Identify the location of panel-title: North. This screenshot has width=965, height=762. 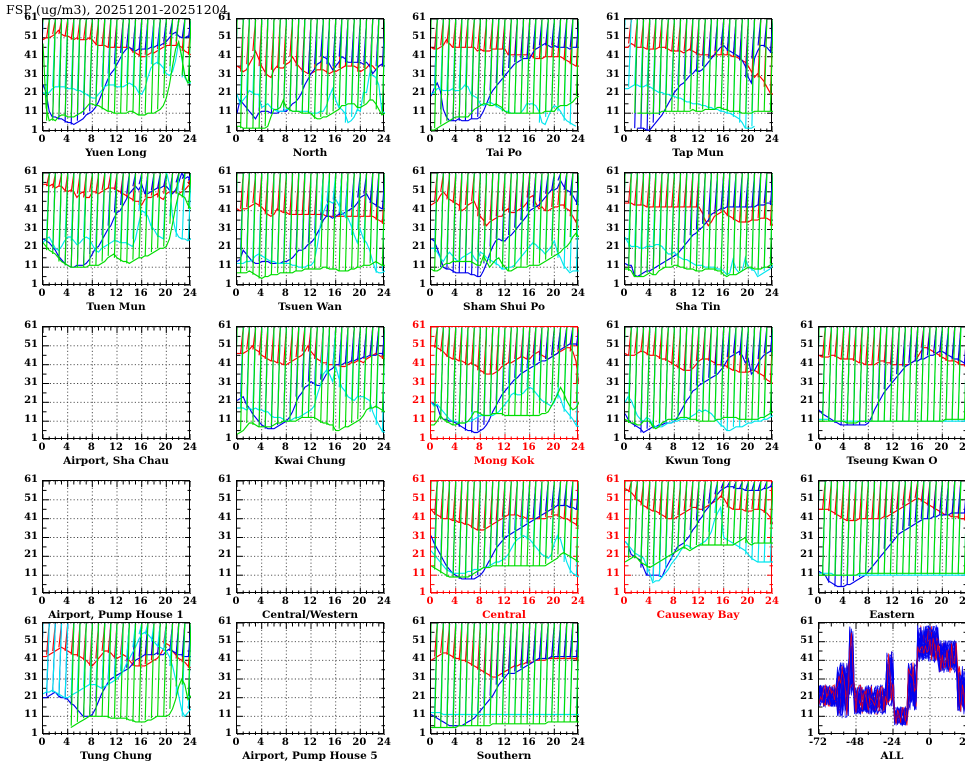
(310, 153).